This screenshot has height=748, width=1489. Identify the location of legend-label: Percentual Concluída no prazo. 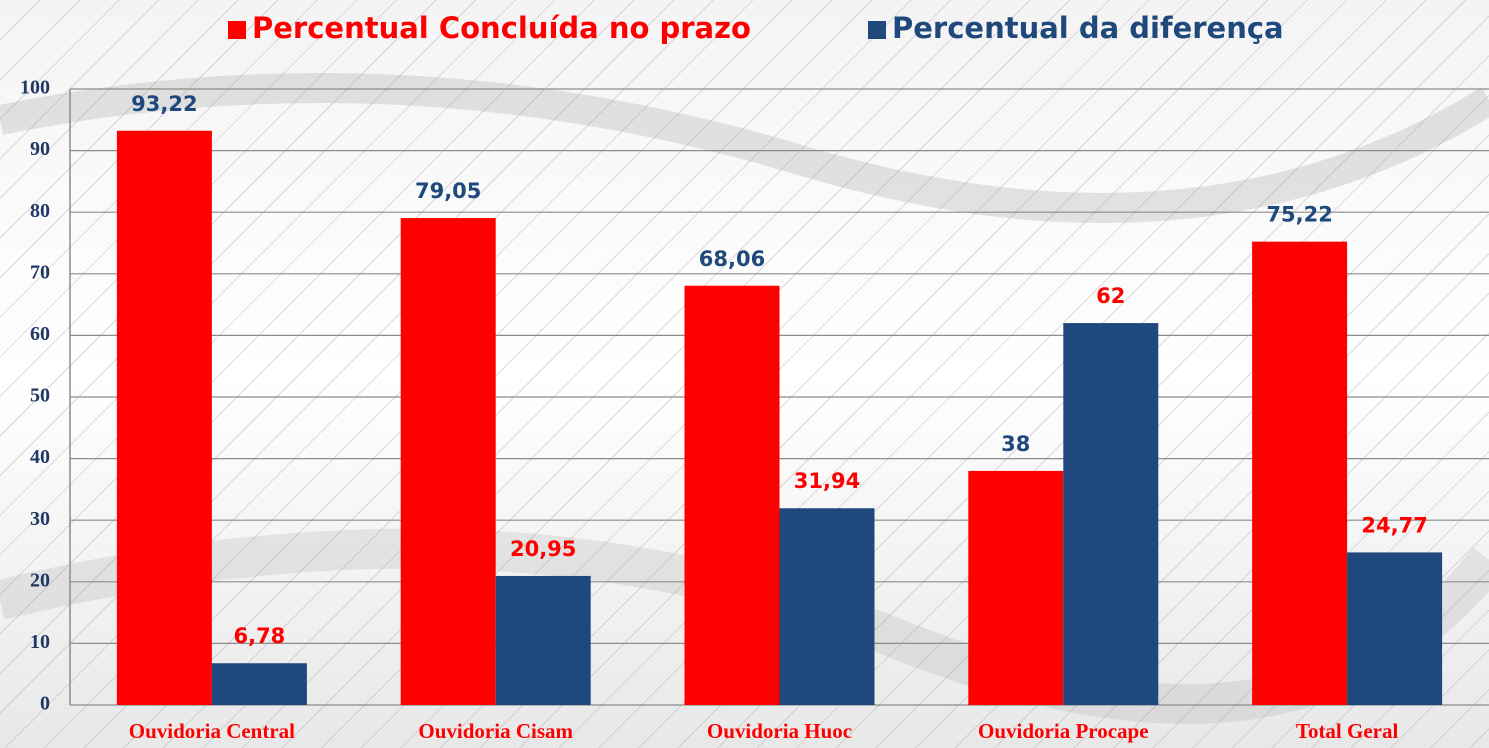
(501, 28).